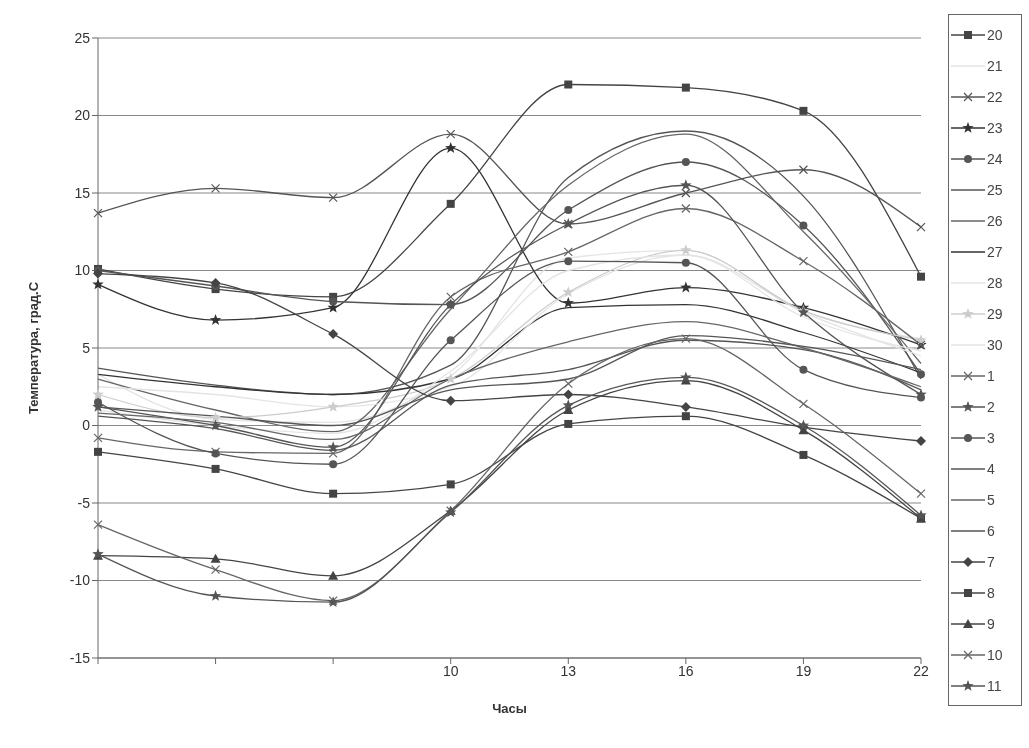 The height and width of the screenshot is (748, 1029). Describe the element at coordinates (991, 592) in the screenshot. I see `legend-label: 8` at that location.